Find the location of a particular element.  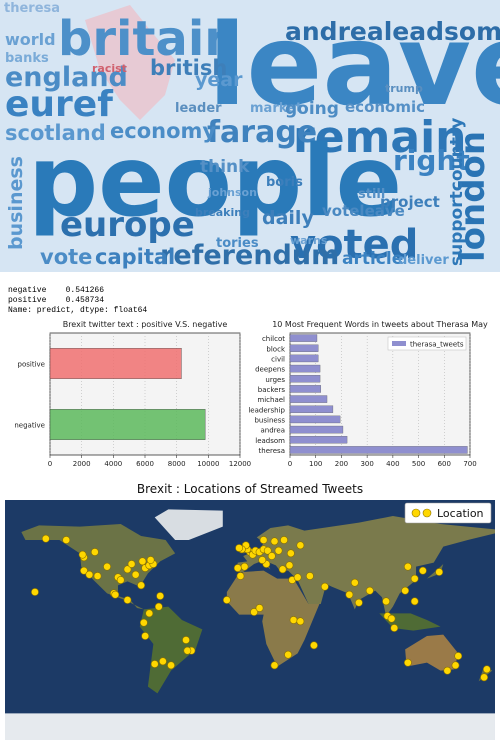

x-tick-label: 0 is located at coordinates (50, 464).